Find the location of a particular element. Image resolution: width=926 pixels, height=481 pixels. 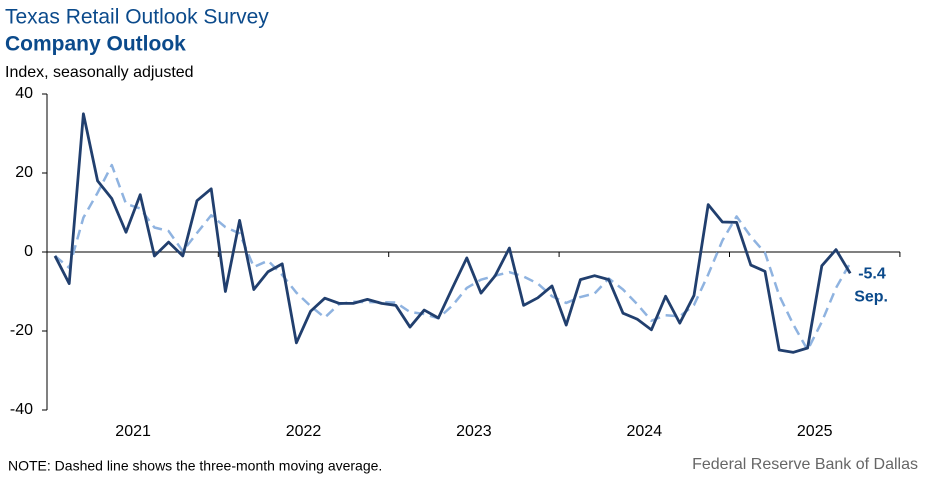

chart-title: Texas Retail Outlook Survey is located at coordinates (137, 17).